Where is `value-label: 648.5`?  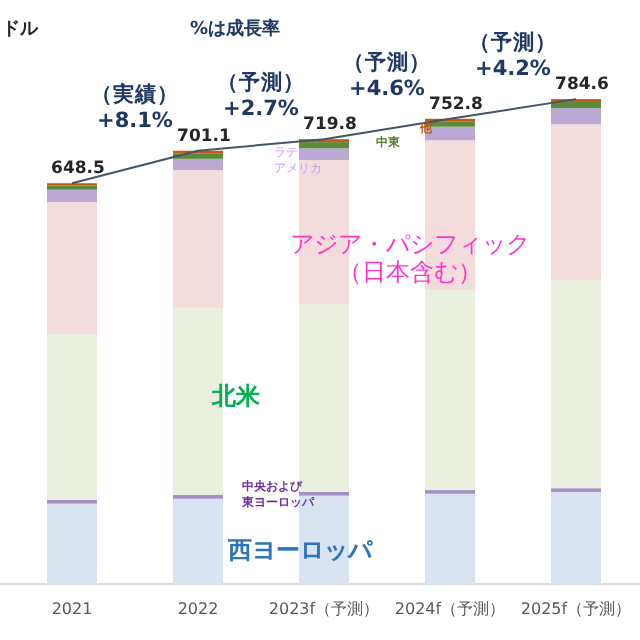 value-label: 648.5 is located at coordinates (78, 169).